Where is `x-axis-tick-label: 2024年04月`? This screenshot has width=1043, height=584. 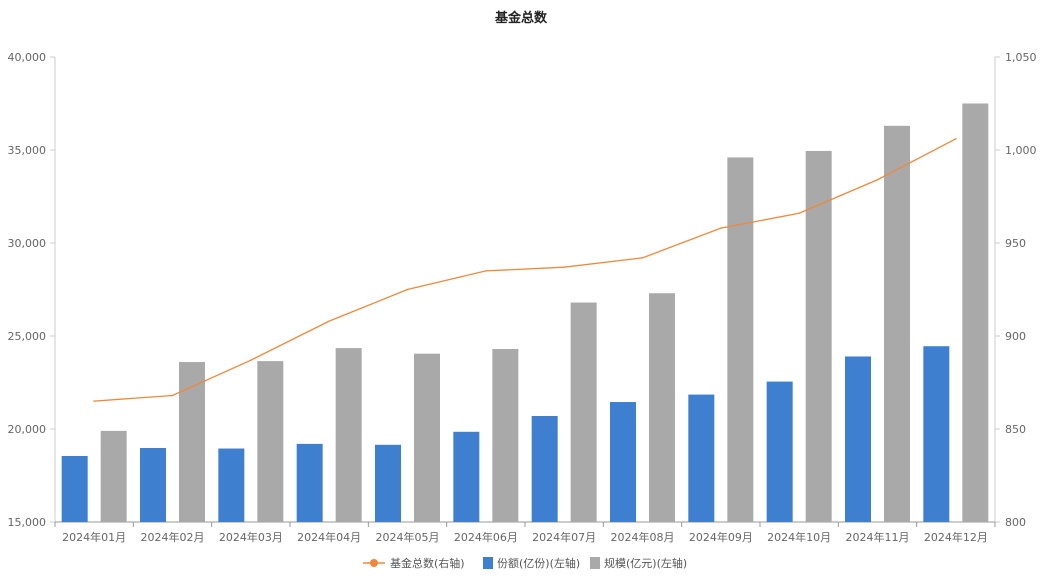
x-axis-tick-label: 2024年04月 is located at coordinates (329, 537).